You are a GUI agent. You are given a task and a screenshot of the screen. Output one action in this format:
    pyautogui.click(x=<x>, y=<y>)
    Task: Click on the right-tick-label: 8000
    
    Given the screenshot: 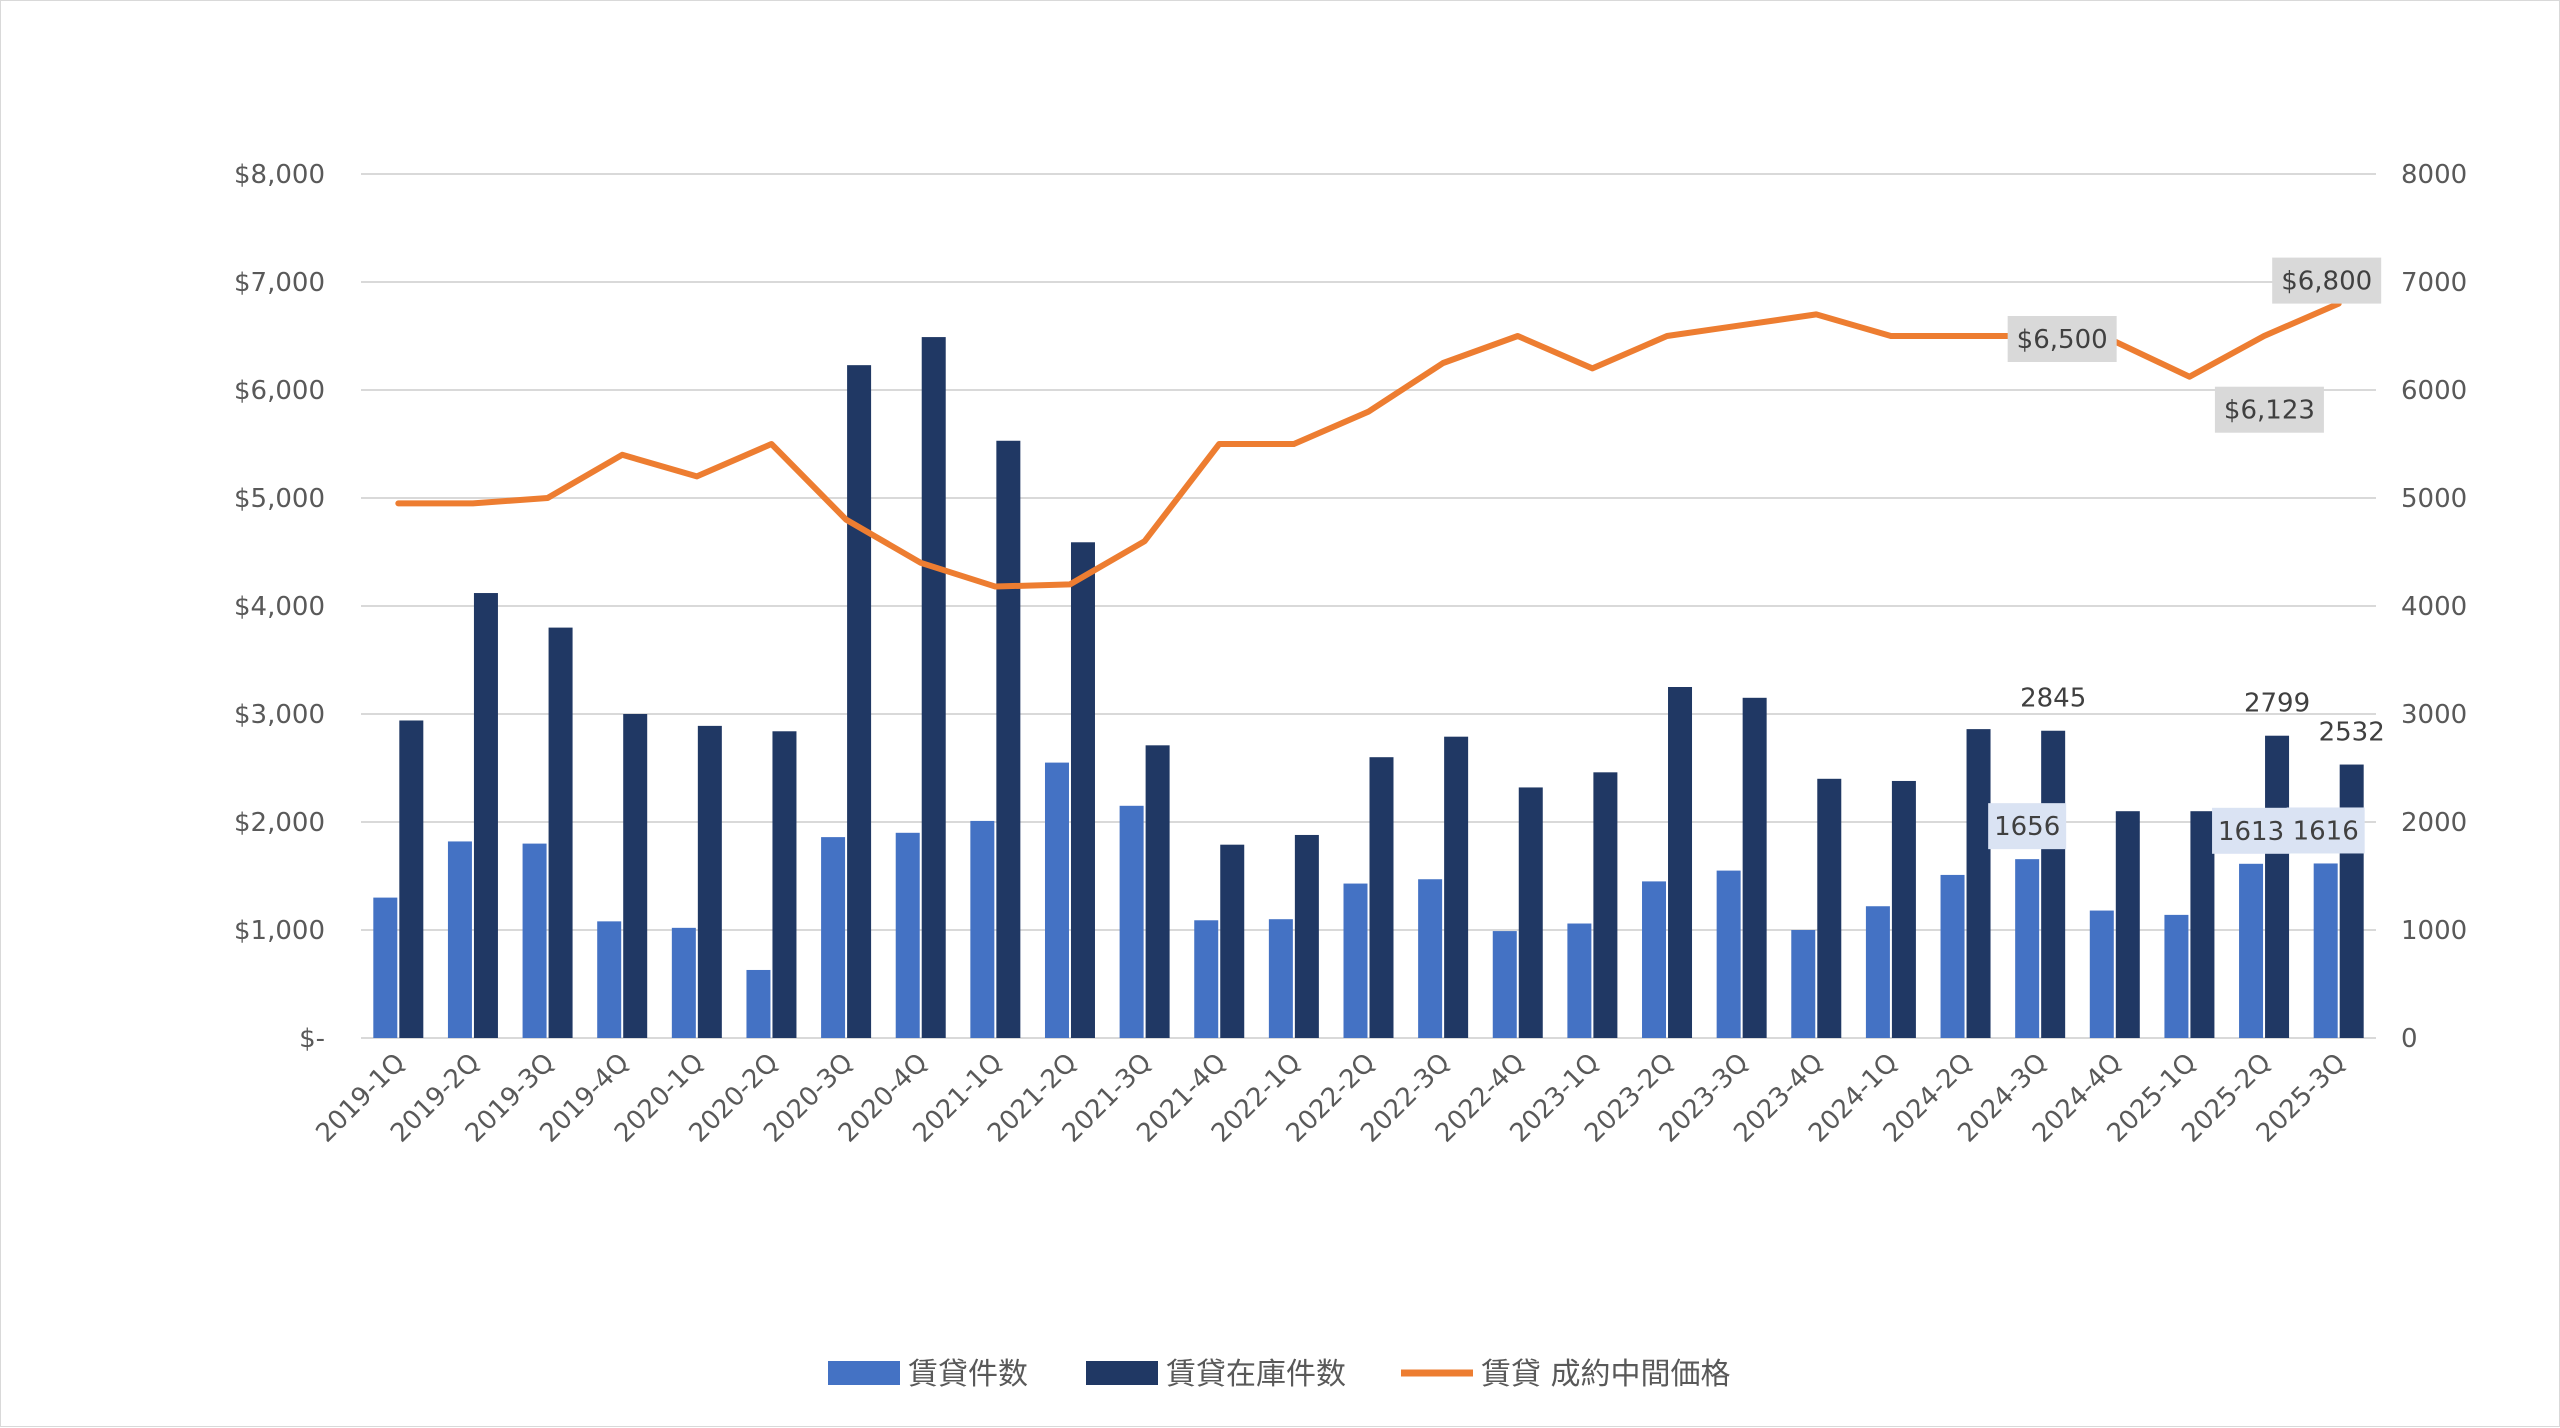 What is the action you would take?
    pyautogui.click(x=2434, y=175)
    